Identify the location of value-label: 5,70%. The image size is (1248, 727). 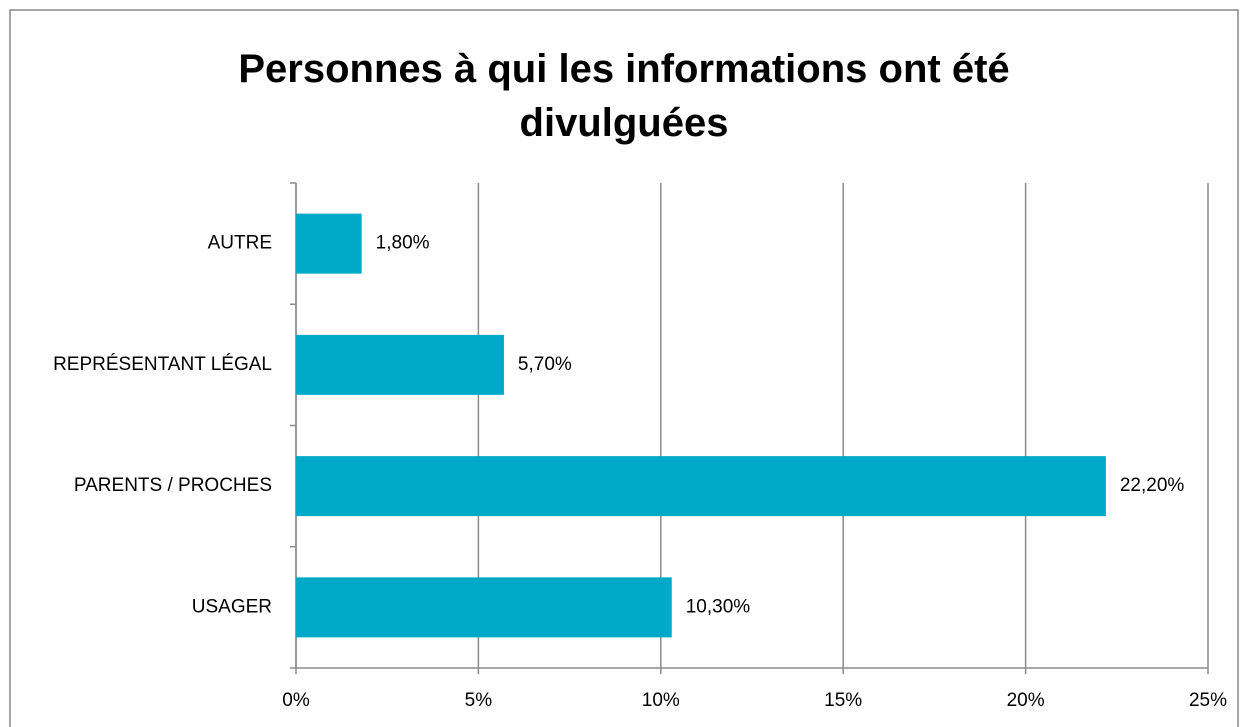
(545, 364).